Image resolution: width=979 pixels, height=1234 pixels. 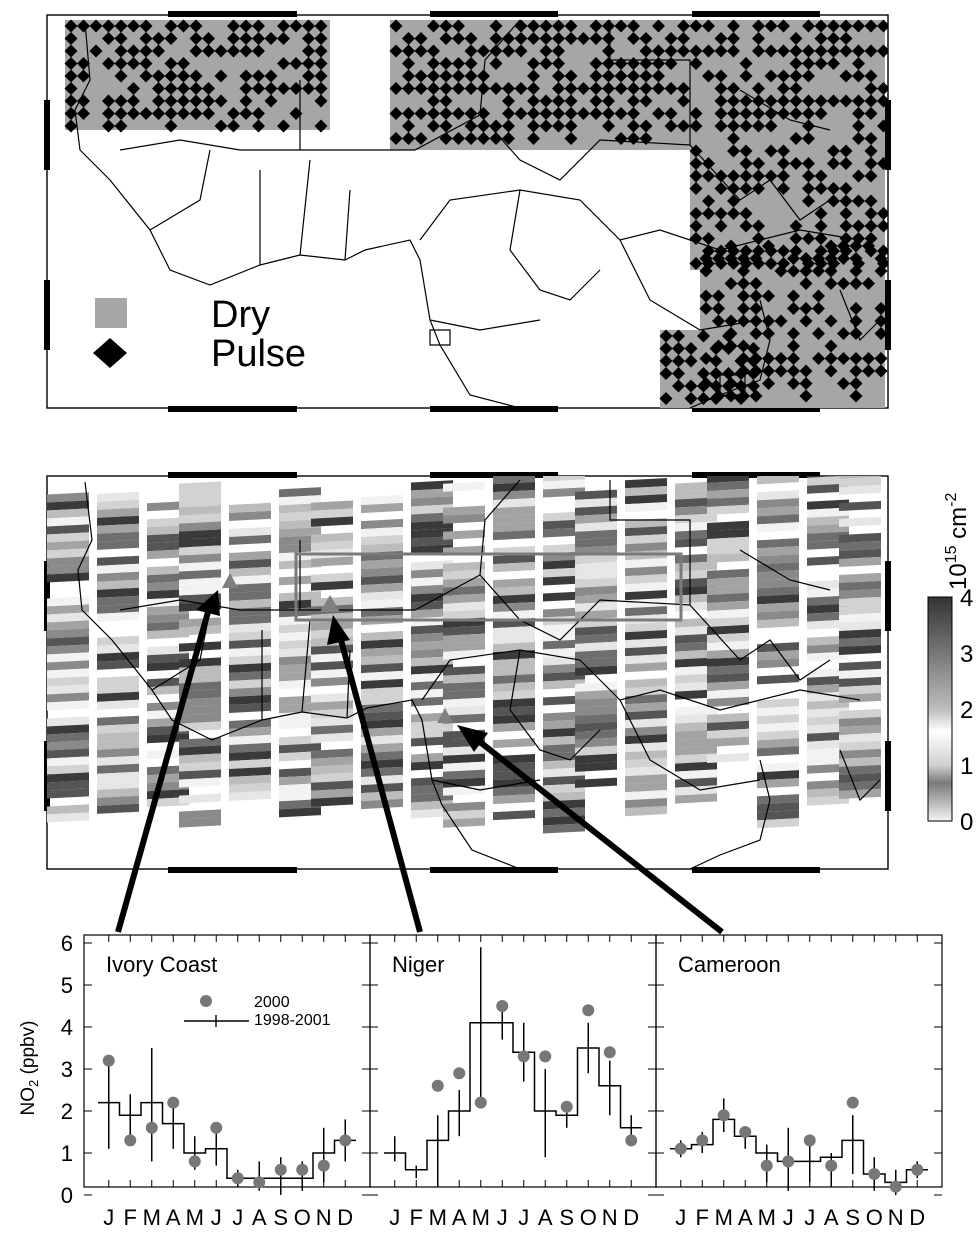 I want to click on x-tick-label: D, so click(x=345, y=1217).